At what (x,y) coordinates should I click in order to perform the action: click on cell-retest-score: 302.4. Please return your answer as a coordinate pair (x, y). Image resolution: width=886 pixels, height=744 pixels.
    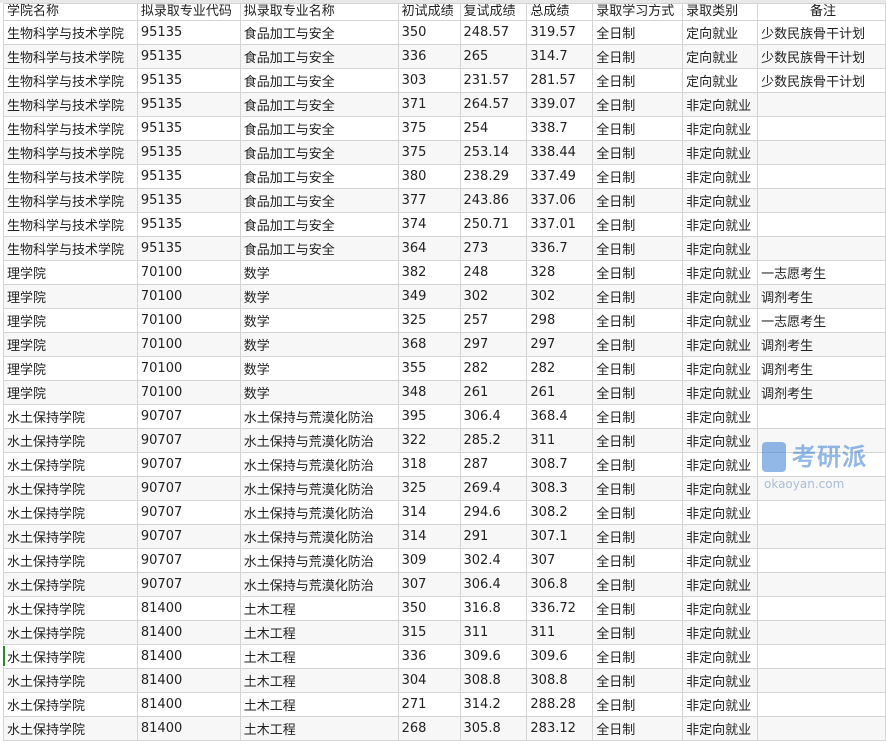
    Looking at the image, I should click on (493, 560).